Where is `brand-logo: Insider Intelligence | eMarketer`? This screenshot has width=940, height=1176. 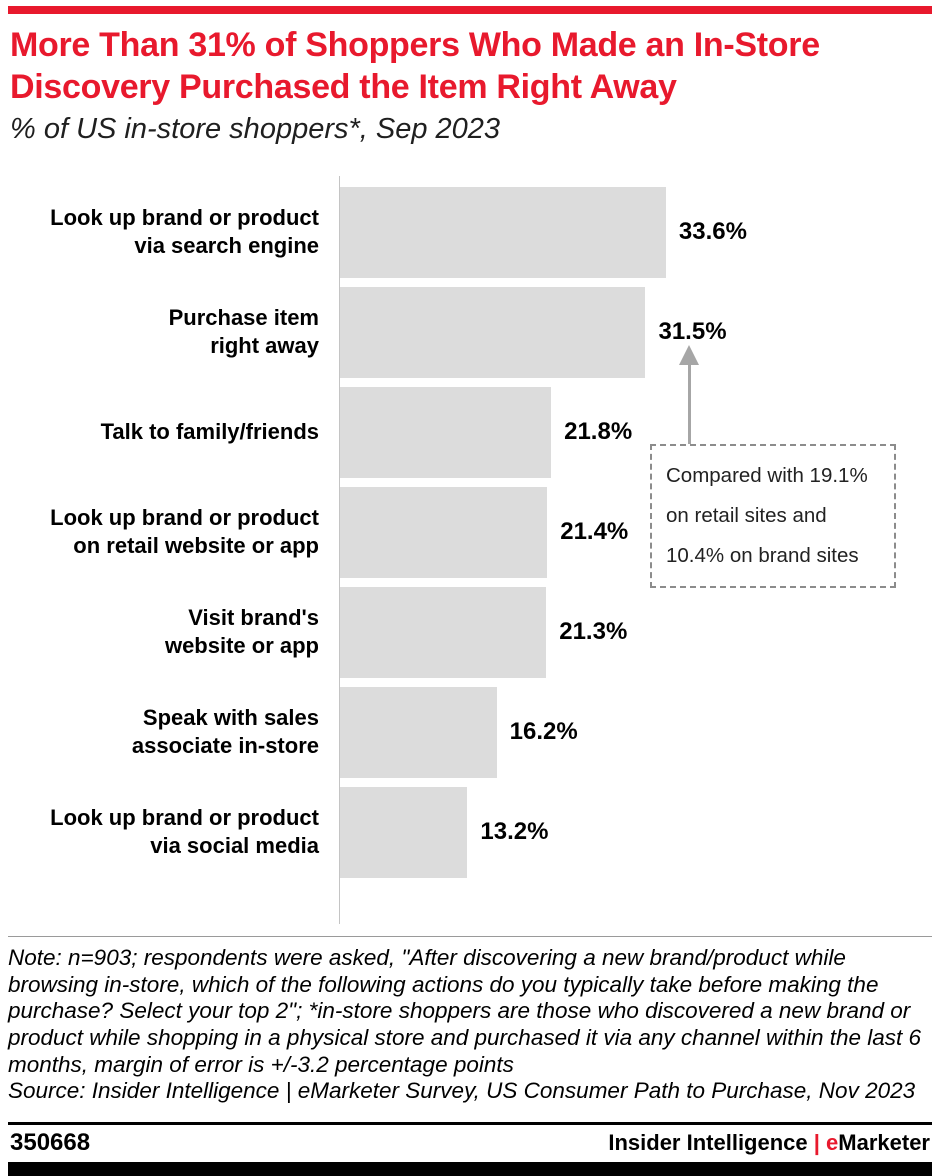
brand-logo: Insider Intelligence | eMarketer is located at coordinates (769, 1143).